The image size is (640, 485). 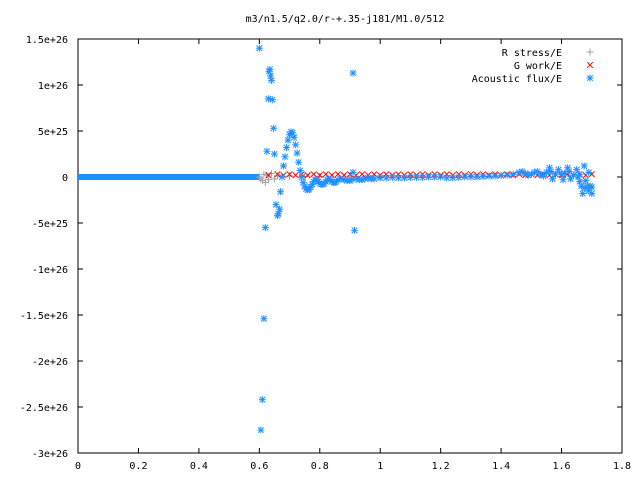 I want to click on x-tick-label: 0.4, so click(x=199, y=466).